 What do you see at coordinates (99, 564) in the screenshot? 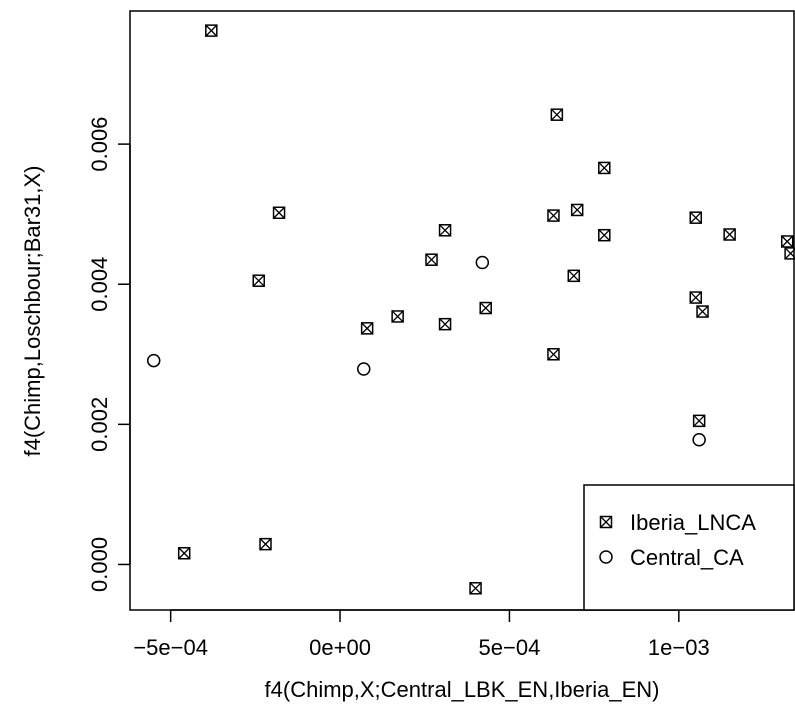
I see `y-tick-label: 0.000` at bounding box center [99, 564].